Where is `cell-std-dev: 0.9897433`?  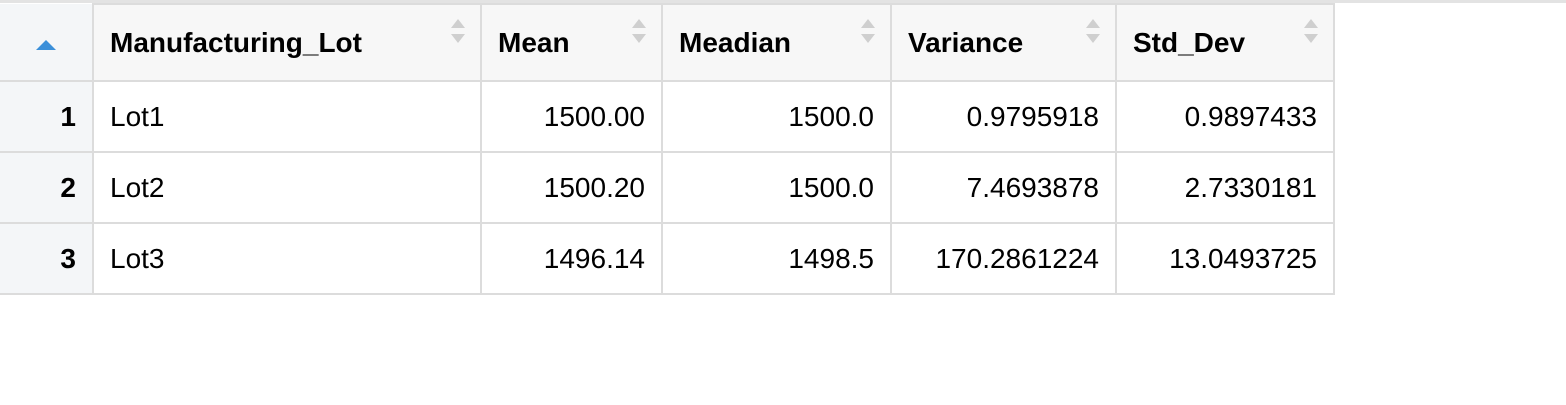 cell-std-dev: 0.9897433 is located at coordinates (1225, 116).